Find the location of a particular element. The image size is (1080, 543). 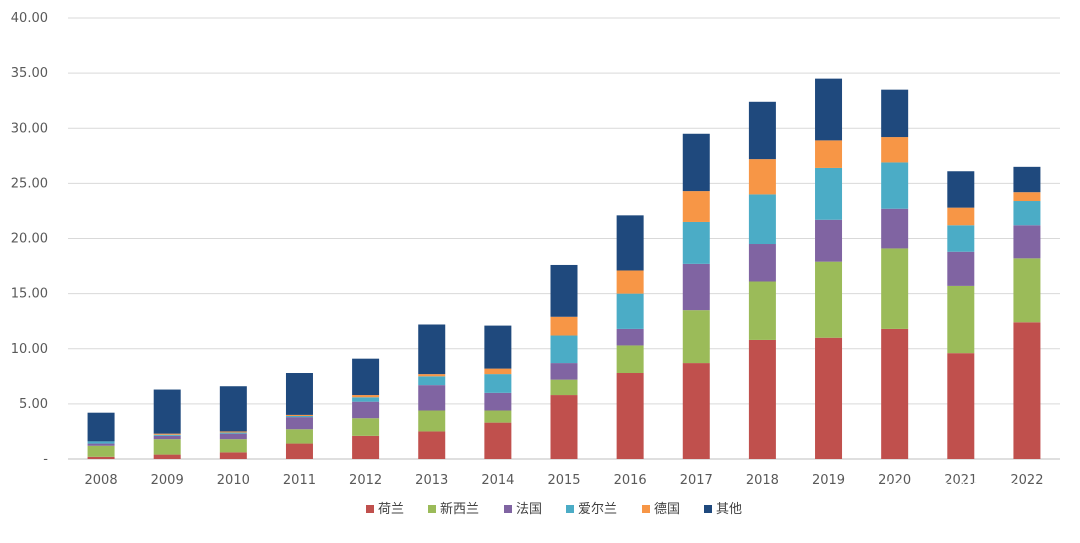

legend-item: 新西兰 is located at coordinates (453, 509).